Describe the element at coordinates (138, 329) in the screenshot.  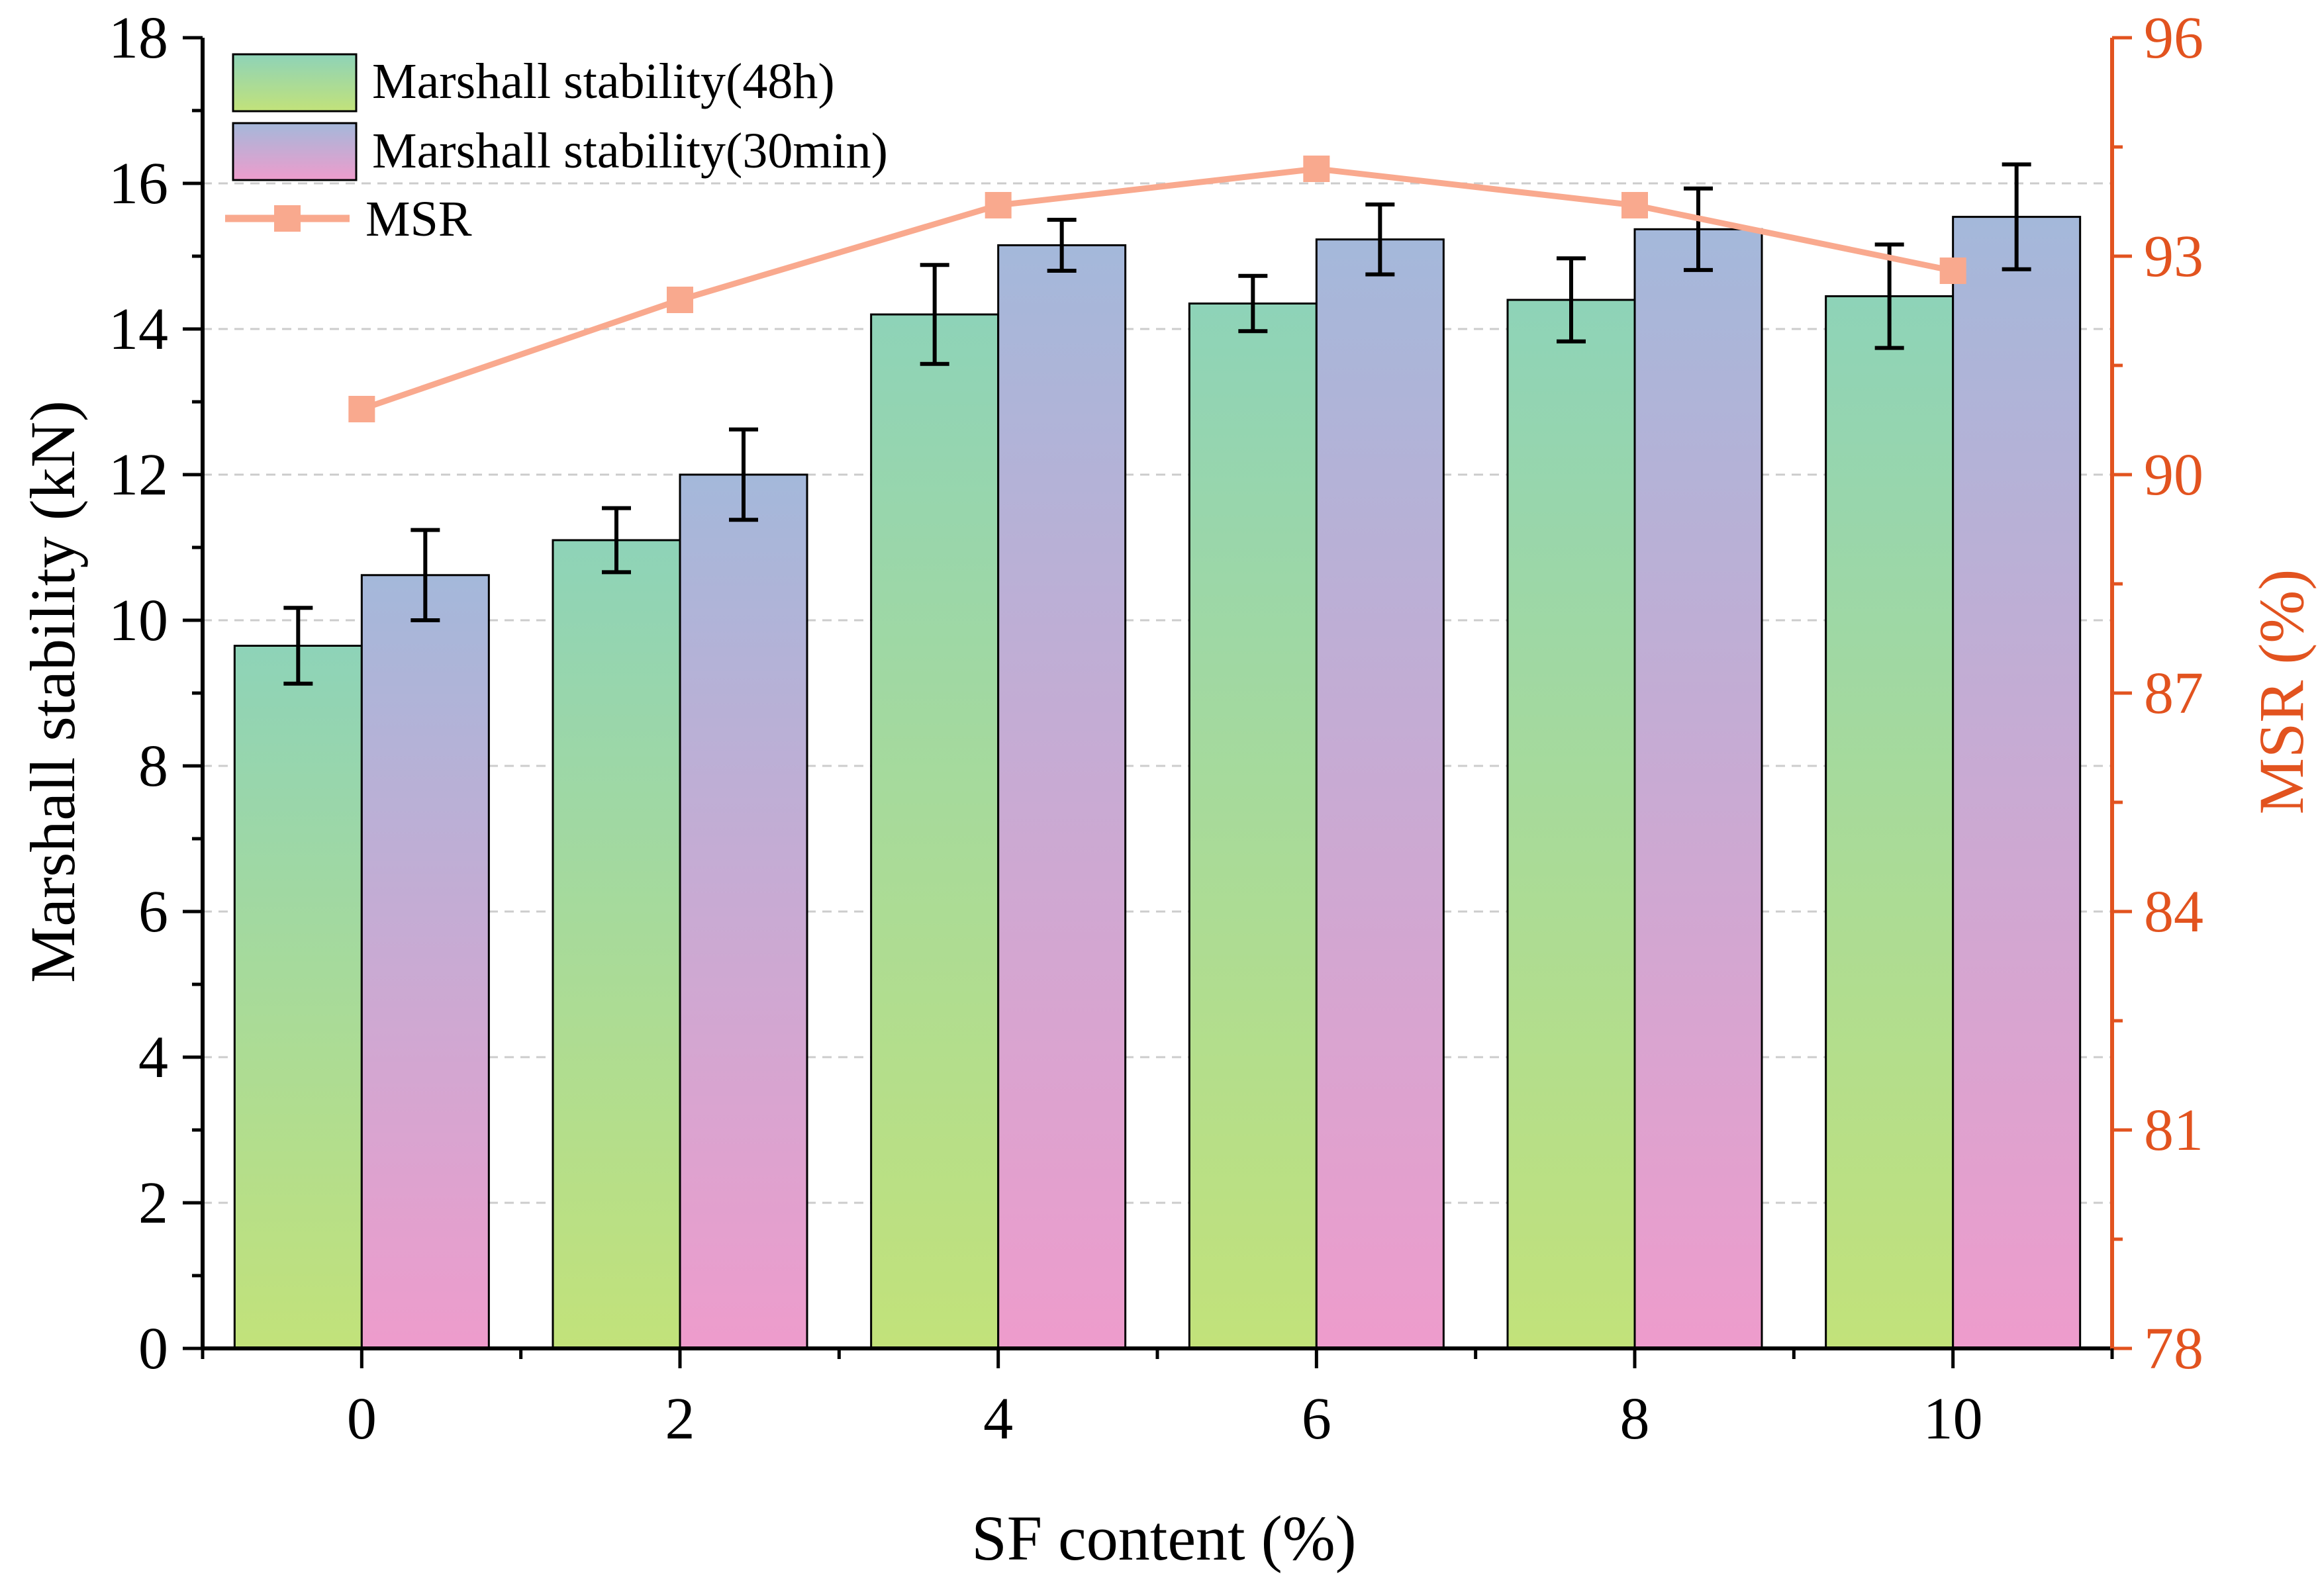
I see `y-tick-label: 14` at that location.